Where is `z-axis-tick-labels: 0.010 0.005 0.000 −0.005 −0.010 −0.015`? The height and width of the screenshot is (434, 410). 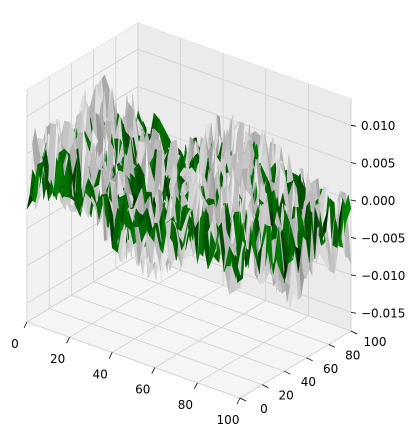
z-axis-tick-labels: 0.010 0.005 0.000 −0.005 −0.010 −0.015 is located at coordinates (383, 219).